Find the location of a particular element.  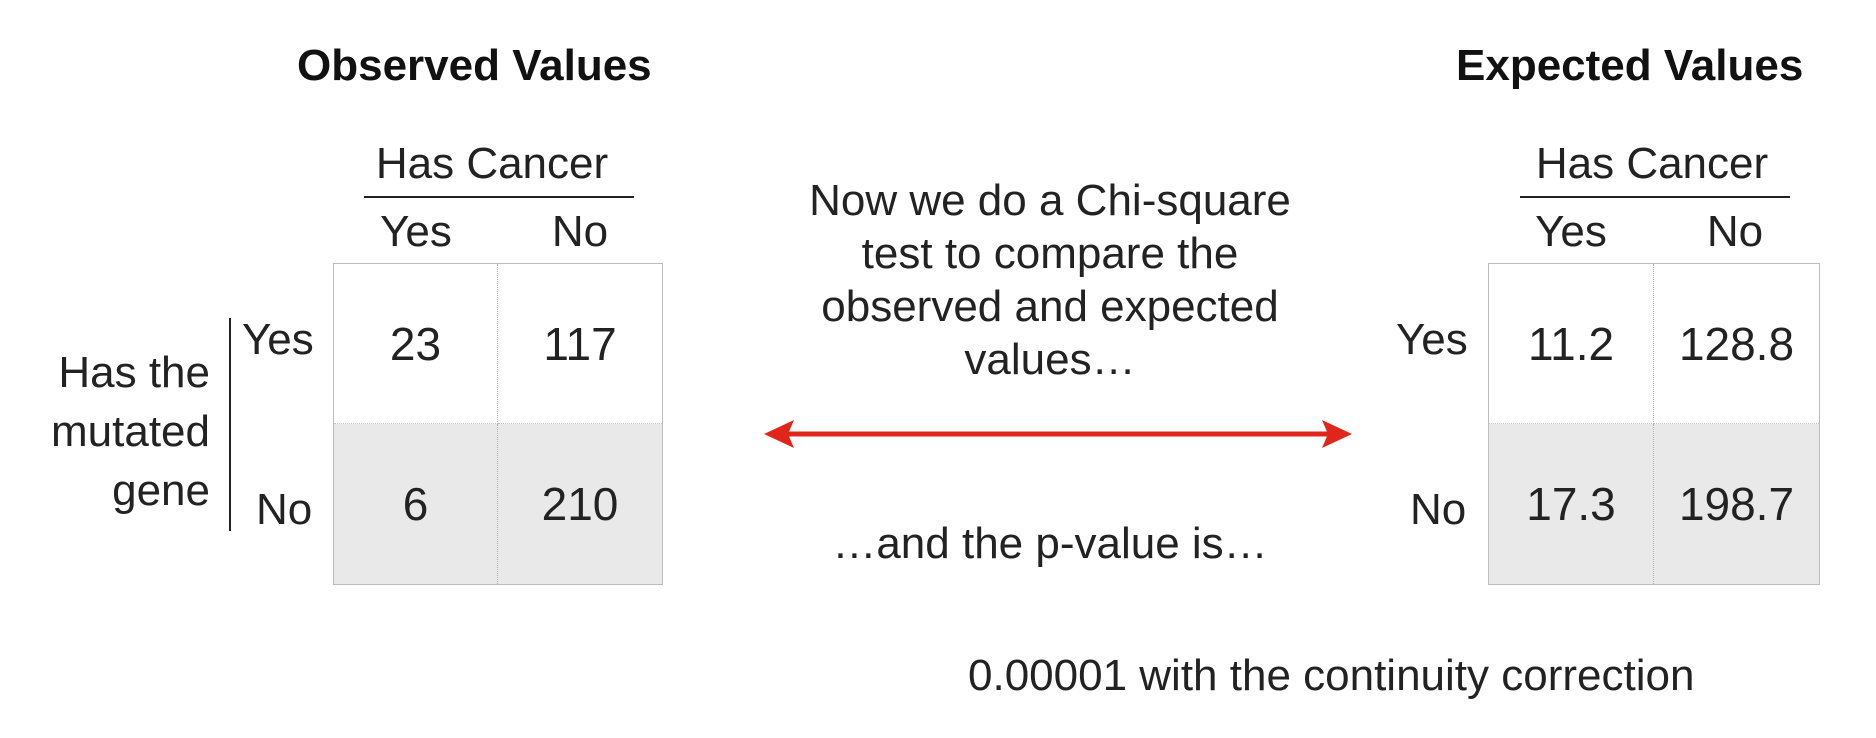

arrow-head-right is located at coordinates (1337, 434).